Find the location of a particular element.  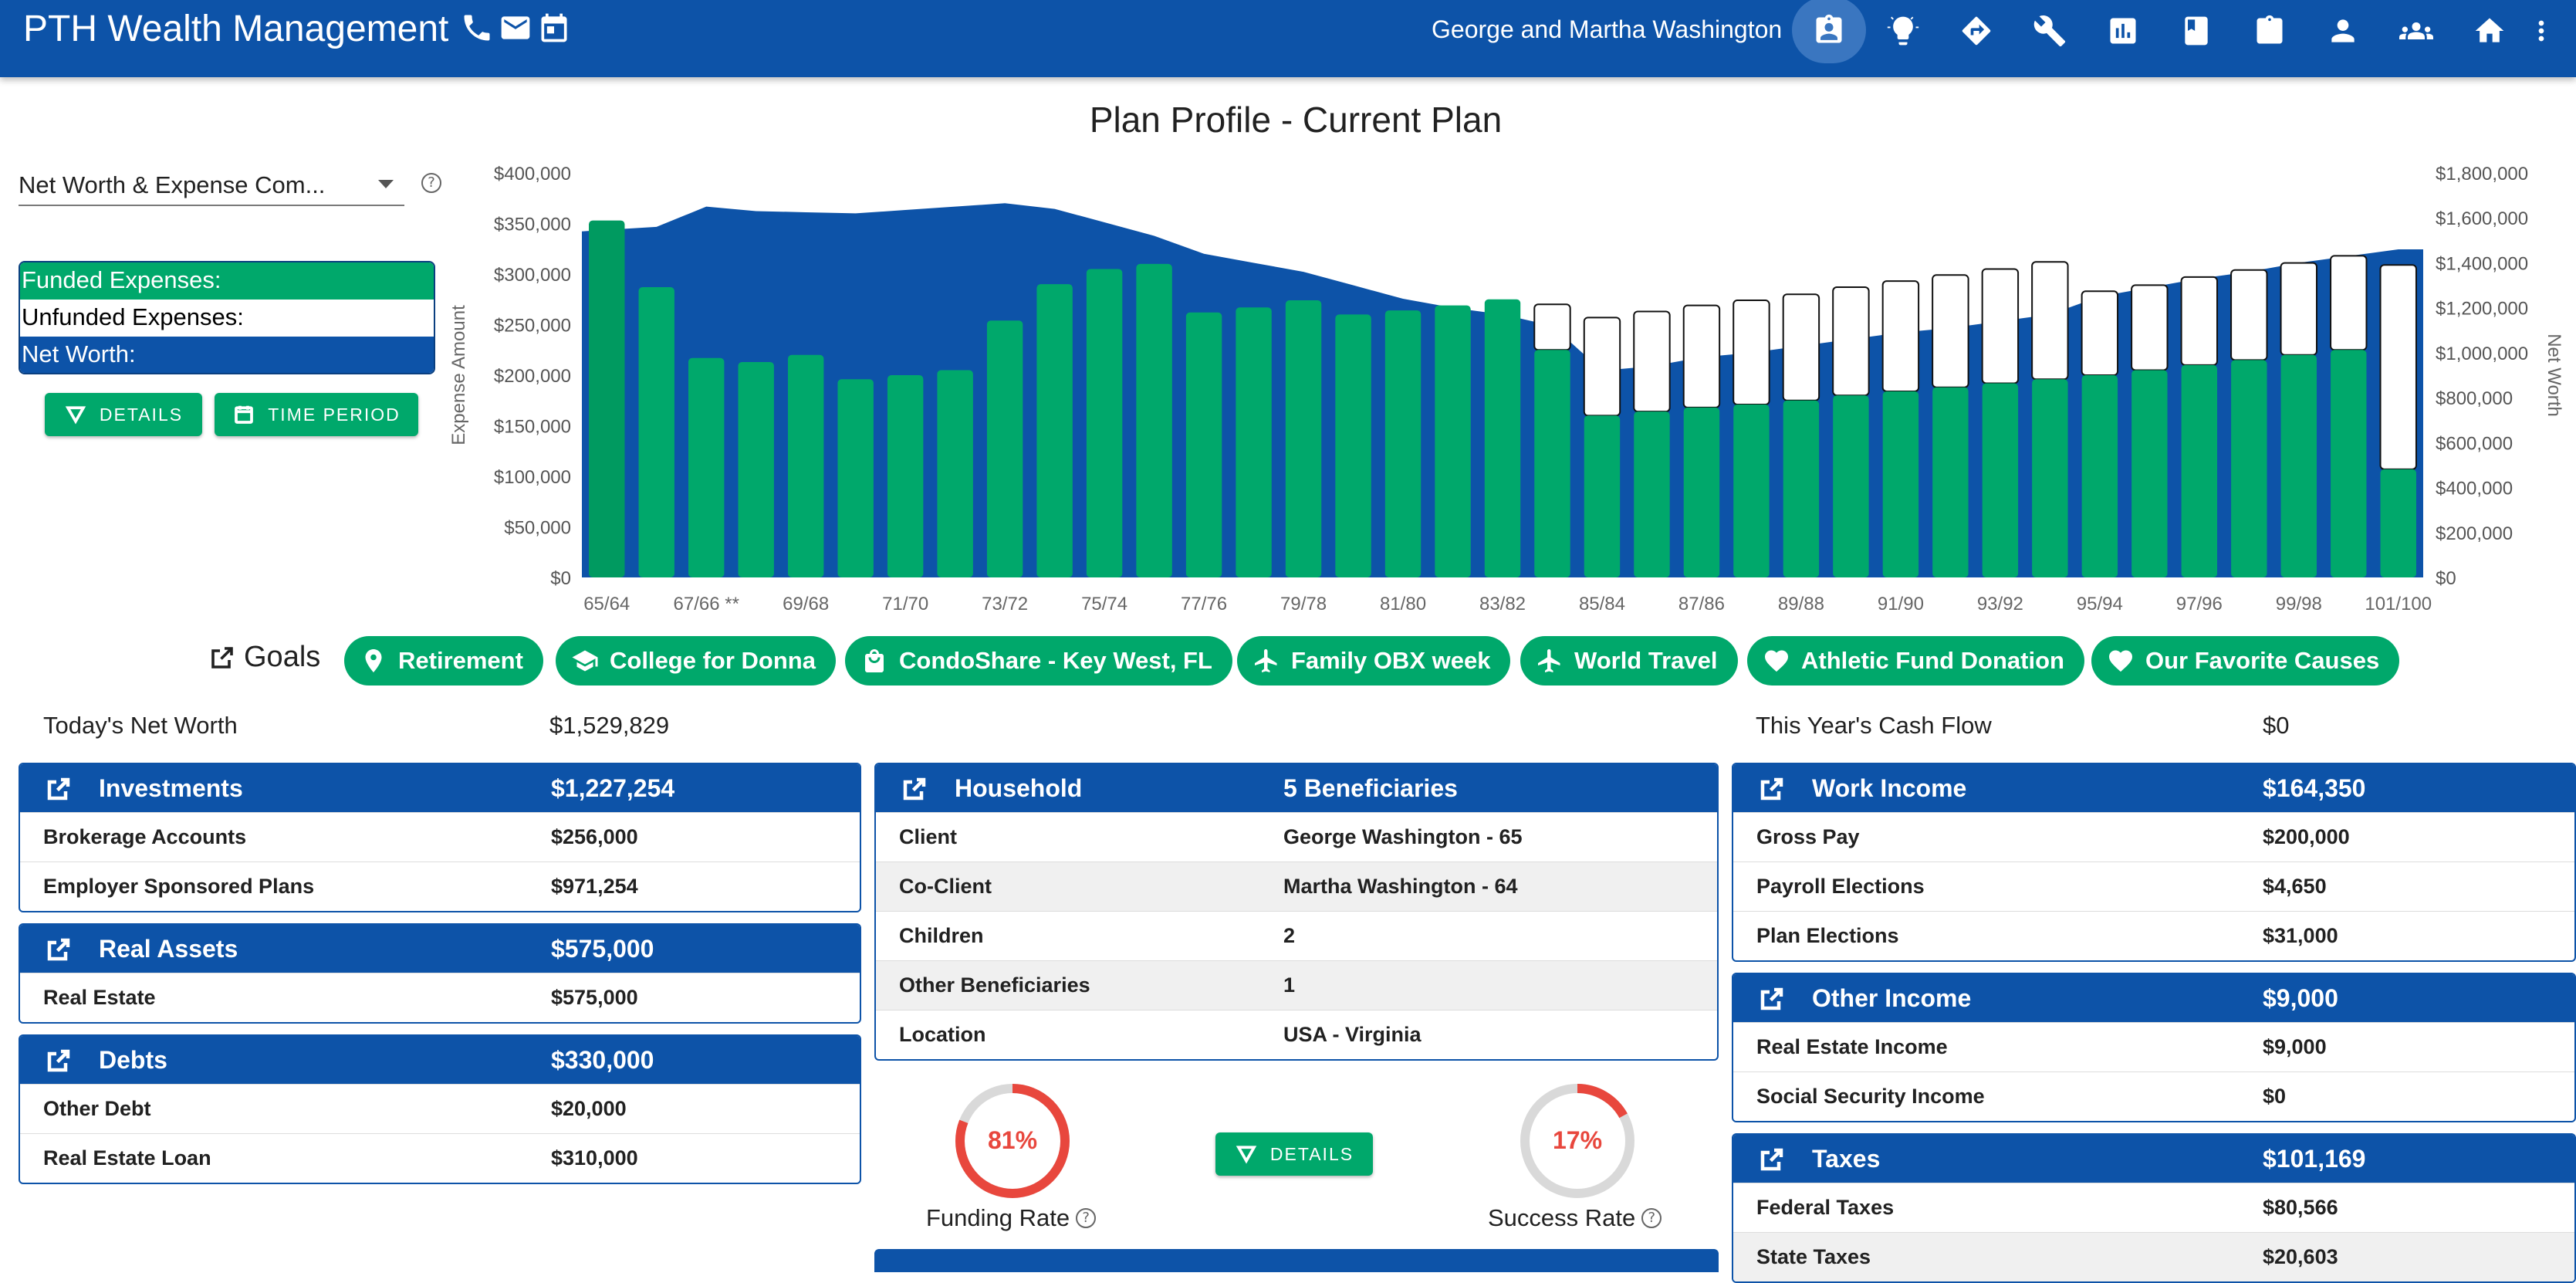

y2-tick-label: $200,000 is located at coordinates (2474, 533).